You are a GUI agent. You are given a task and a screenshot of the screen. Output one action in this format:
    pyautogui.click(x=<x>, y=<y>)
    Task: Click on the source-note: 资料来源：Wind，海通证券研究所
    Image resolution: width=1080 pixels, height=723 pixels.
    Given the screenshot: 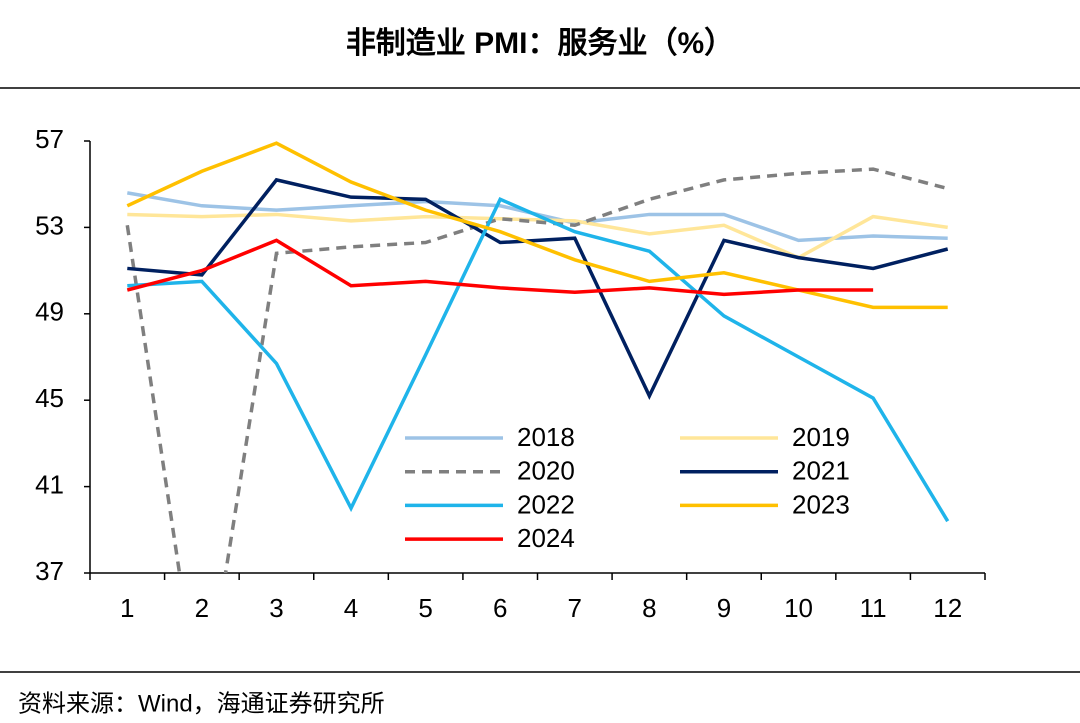 What is the action you would take?
    pyautogui.click(x=201, y=703)
    